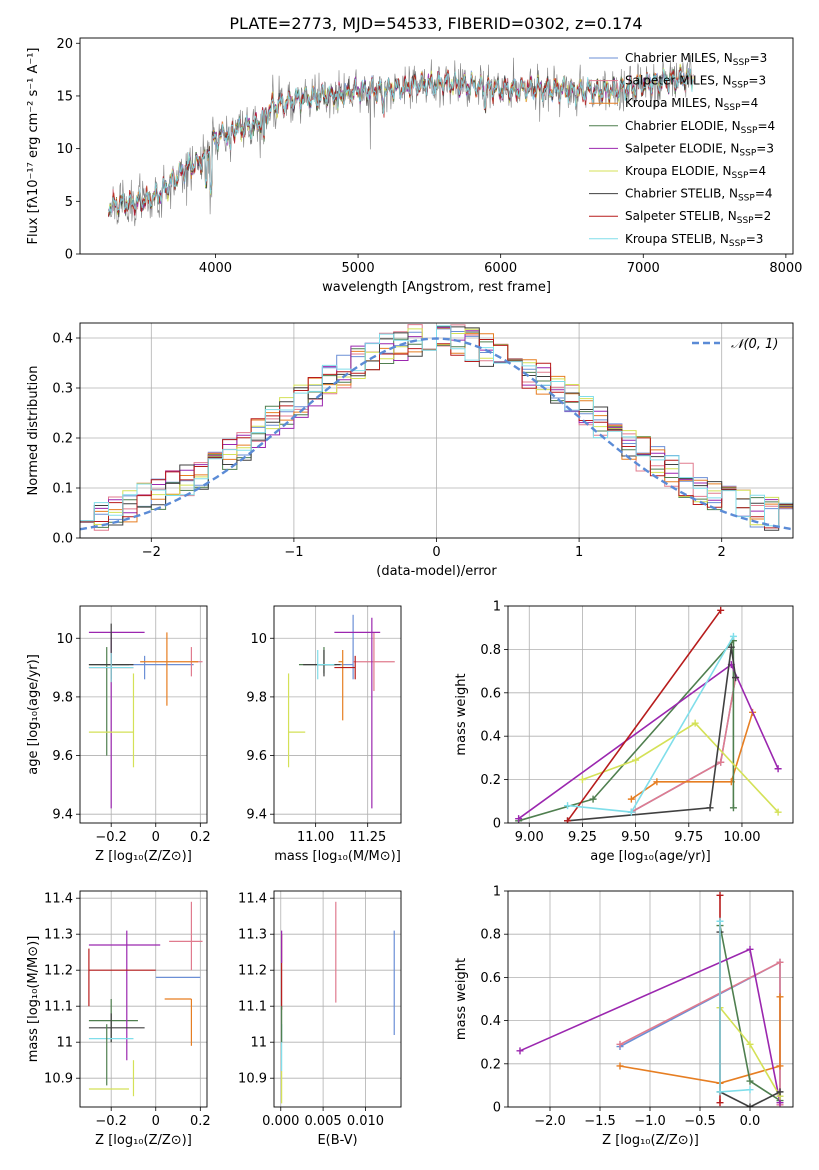  What do you see at coordinates (699, 195) in the screenshot?
I see `legend-entry: Chabrier STELIB, NSSP=4` at bounding box center [699, 195].